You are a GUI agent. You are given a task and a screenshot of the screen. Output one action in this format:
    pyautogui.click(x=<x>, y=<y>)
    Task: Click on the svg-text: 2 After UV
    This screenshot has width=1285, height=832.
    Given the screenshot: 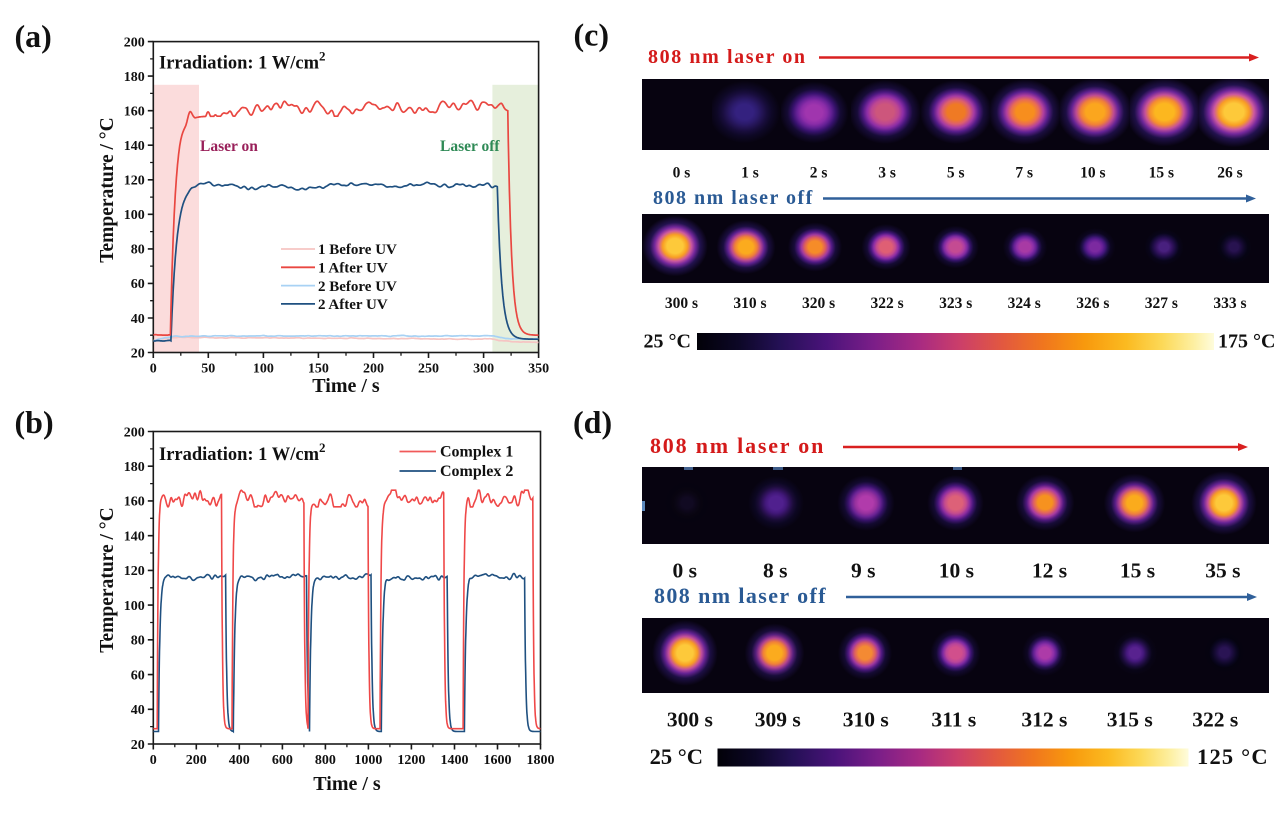 What is the action you would take?
    pyautogui.click(x=353, y=305)
    